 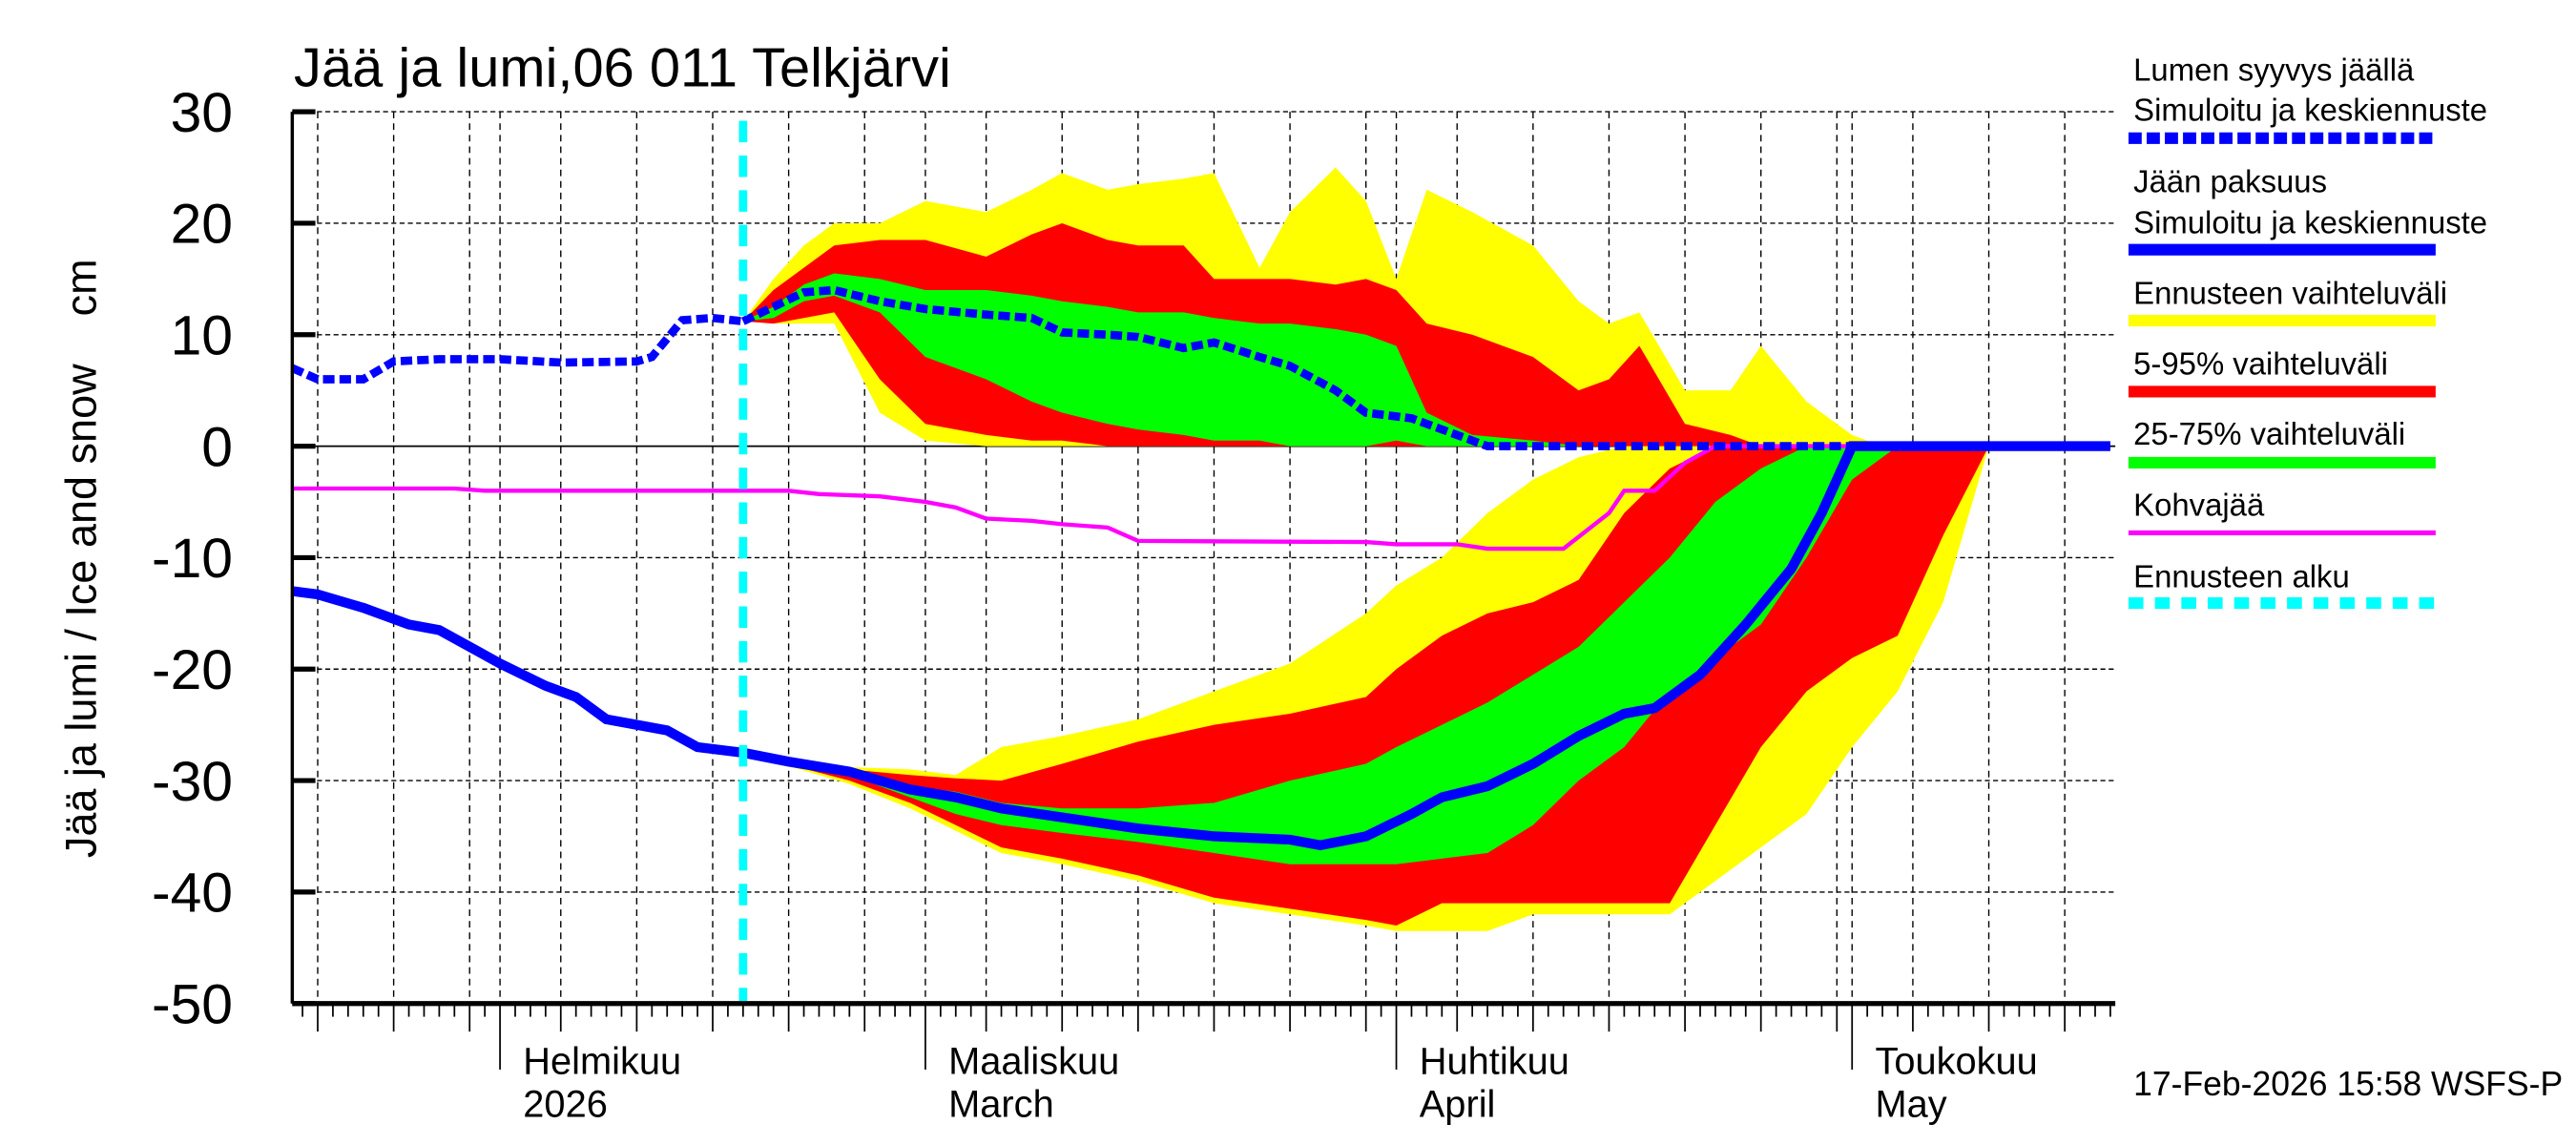 What do you see at coordinates (1494, 1061) in the screenshot?
I see `month-label: Huhtikuu` at bounding box center [1494, 1061].